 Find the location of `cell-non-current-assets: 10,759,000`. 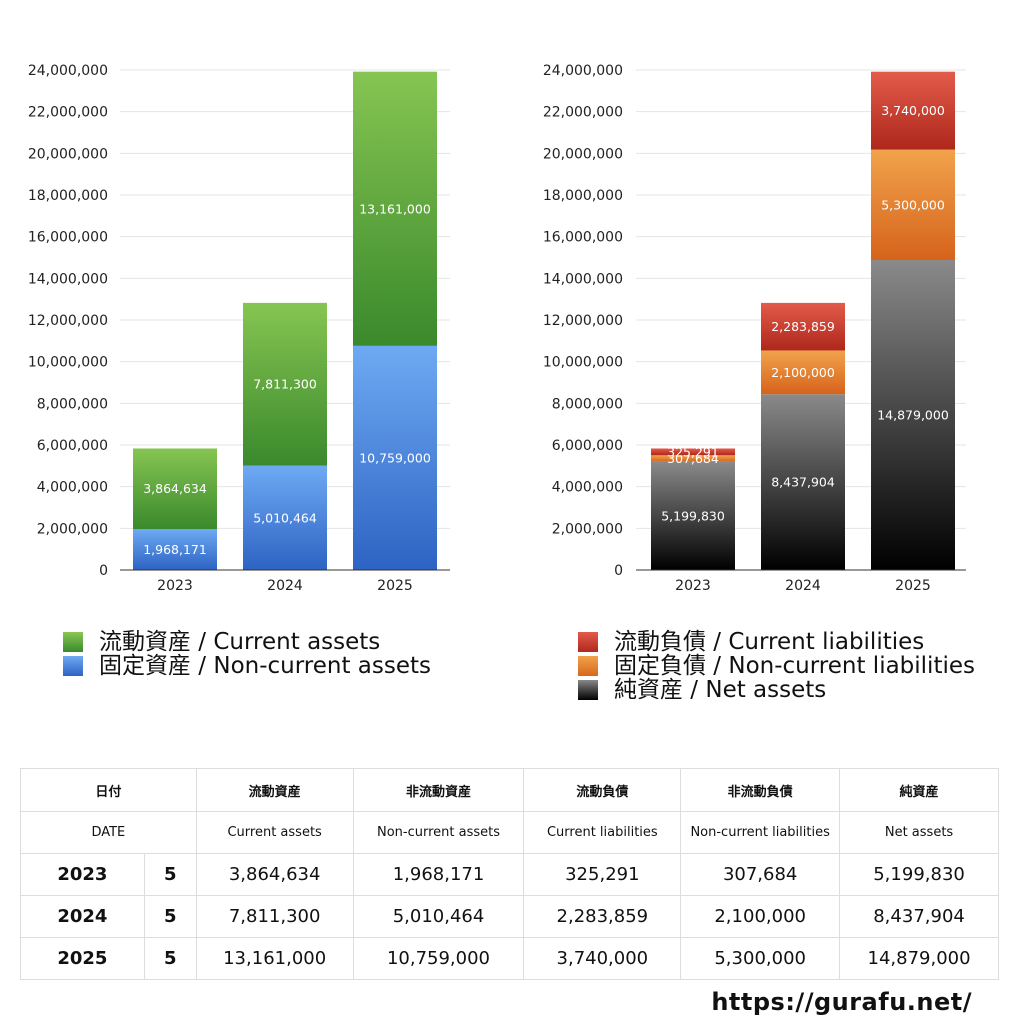

cell-non-current-assets: 10,759,000 is located at coordinates (438, 958).